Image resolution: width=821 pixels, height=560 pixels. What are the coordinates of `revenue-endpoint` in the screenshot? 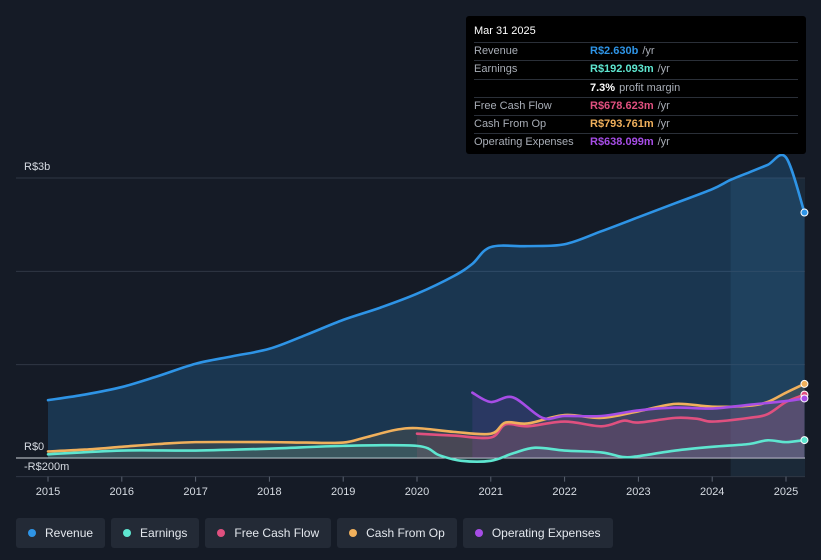 It's located at (804, 212).